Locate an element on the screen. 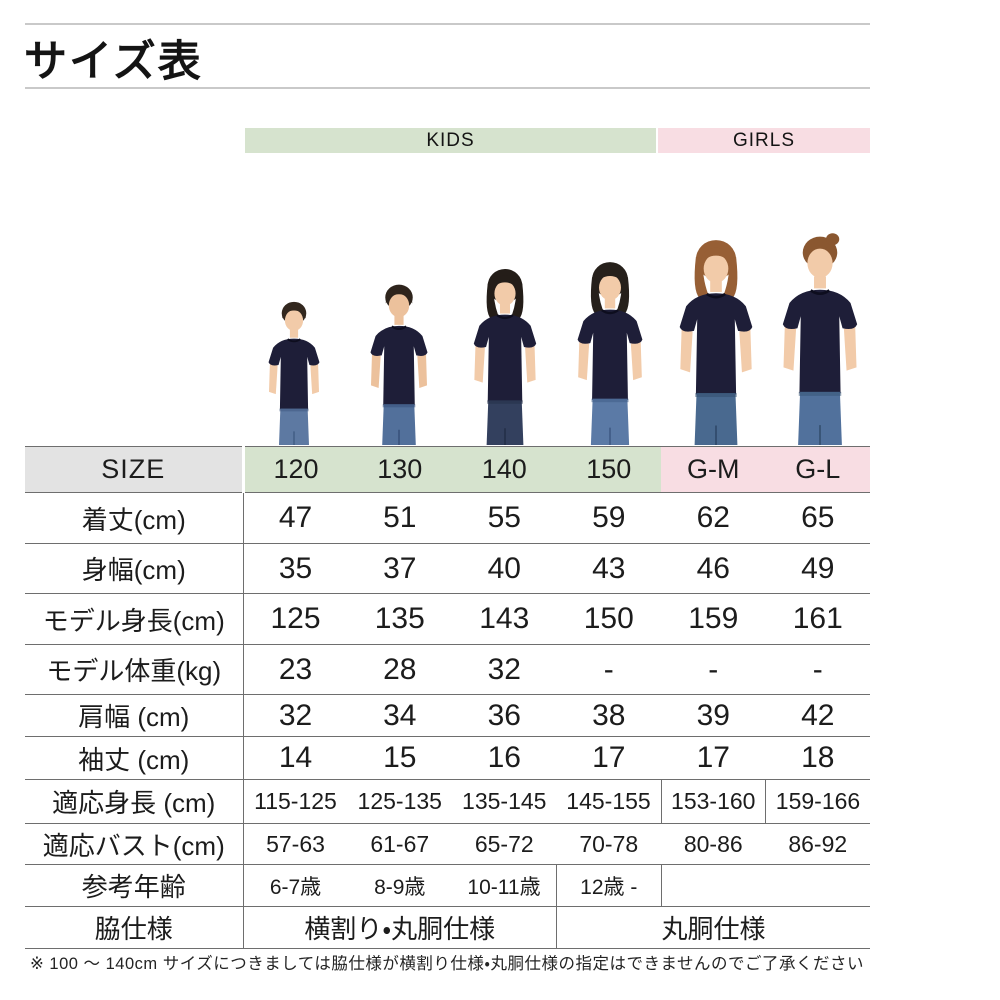 The height and width of the screenshot is (1000, 1000). cell: 70-78 is located at coordinates (608, 844).